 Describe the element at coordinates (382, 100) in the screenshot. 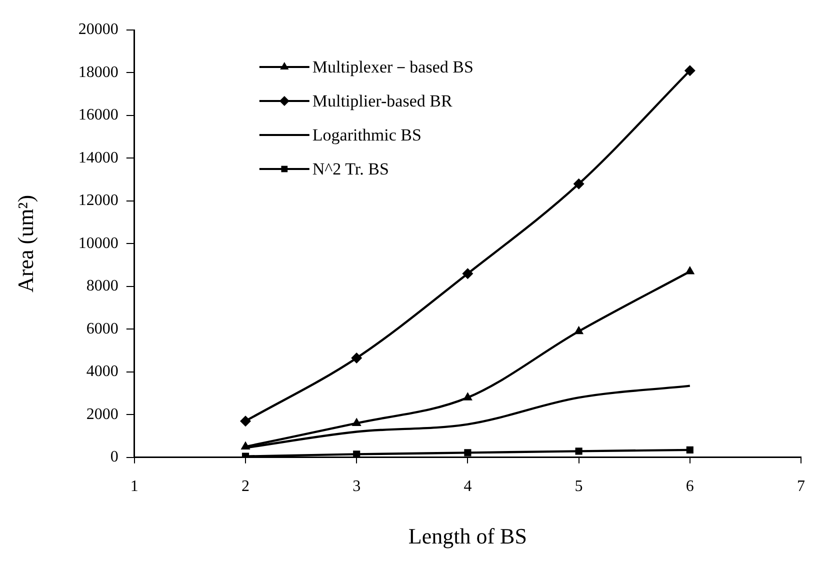

I see `legend-label: Multiplier-based BR` at that location.